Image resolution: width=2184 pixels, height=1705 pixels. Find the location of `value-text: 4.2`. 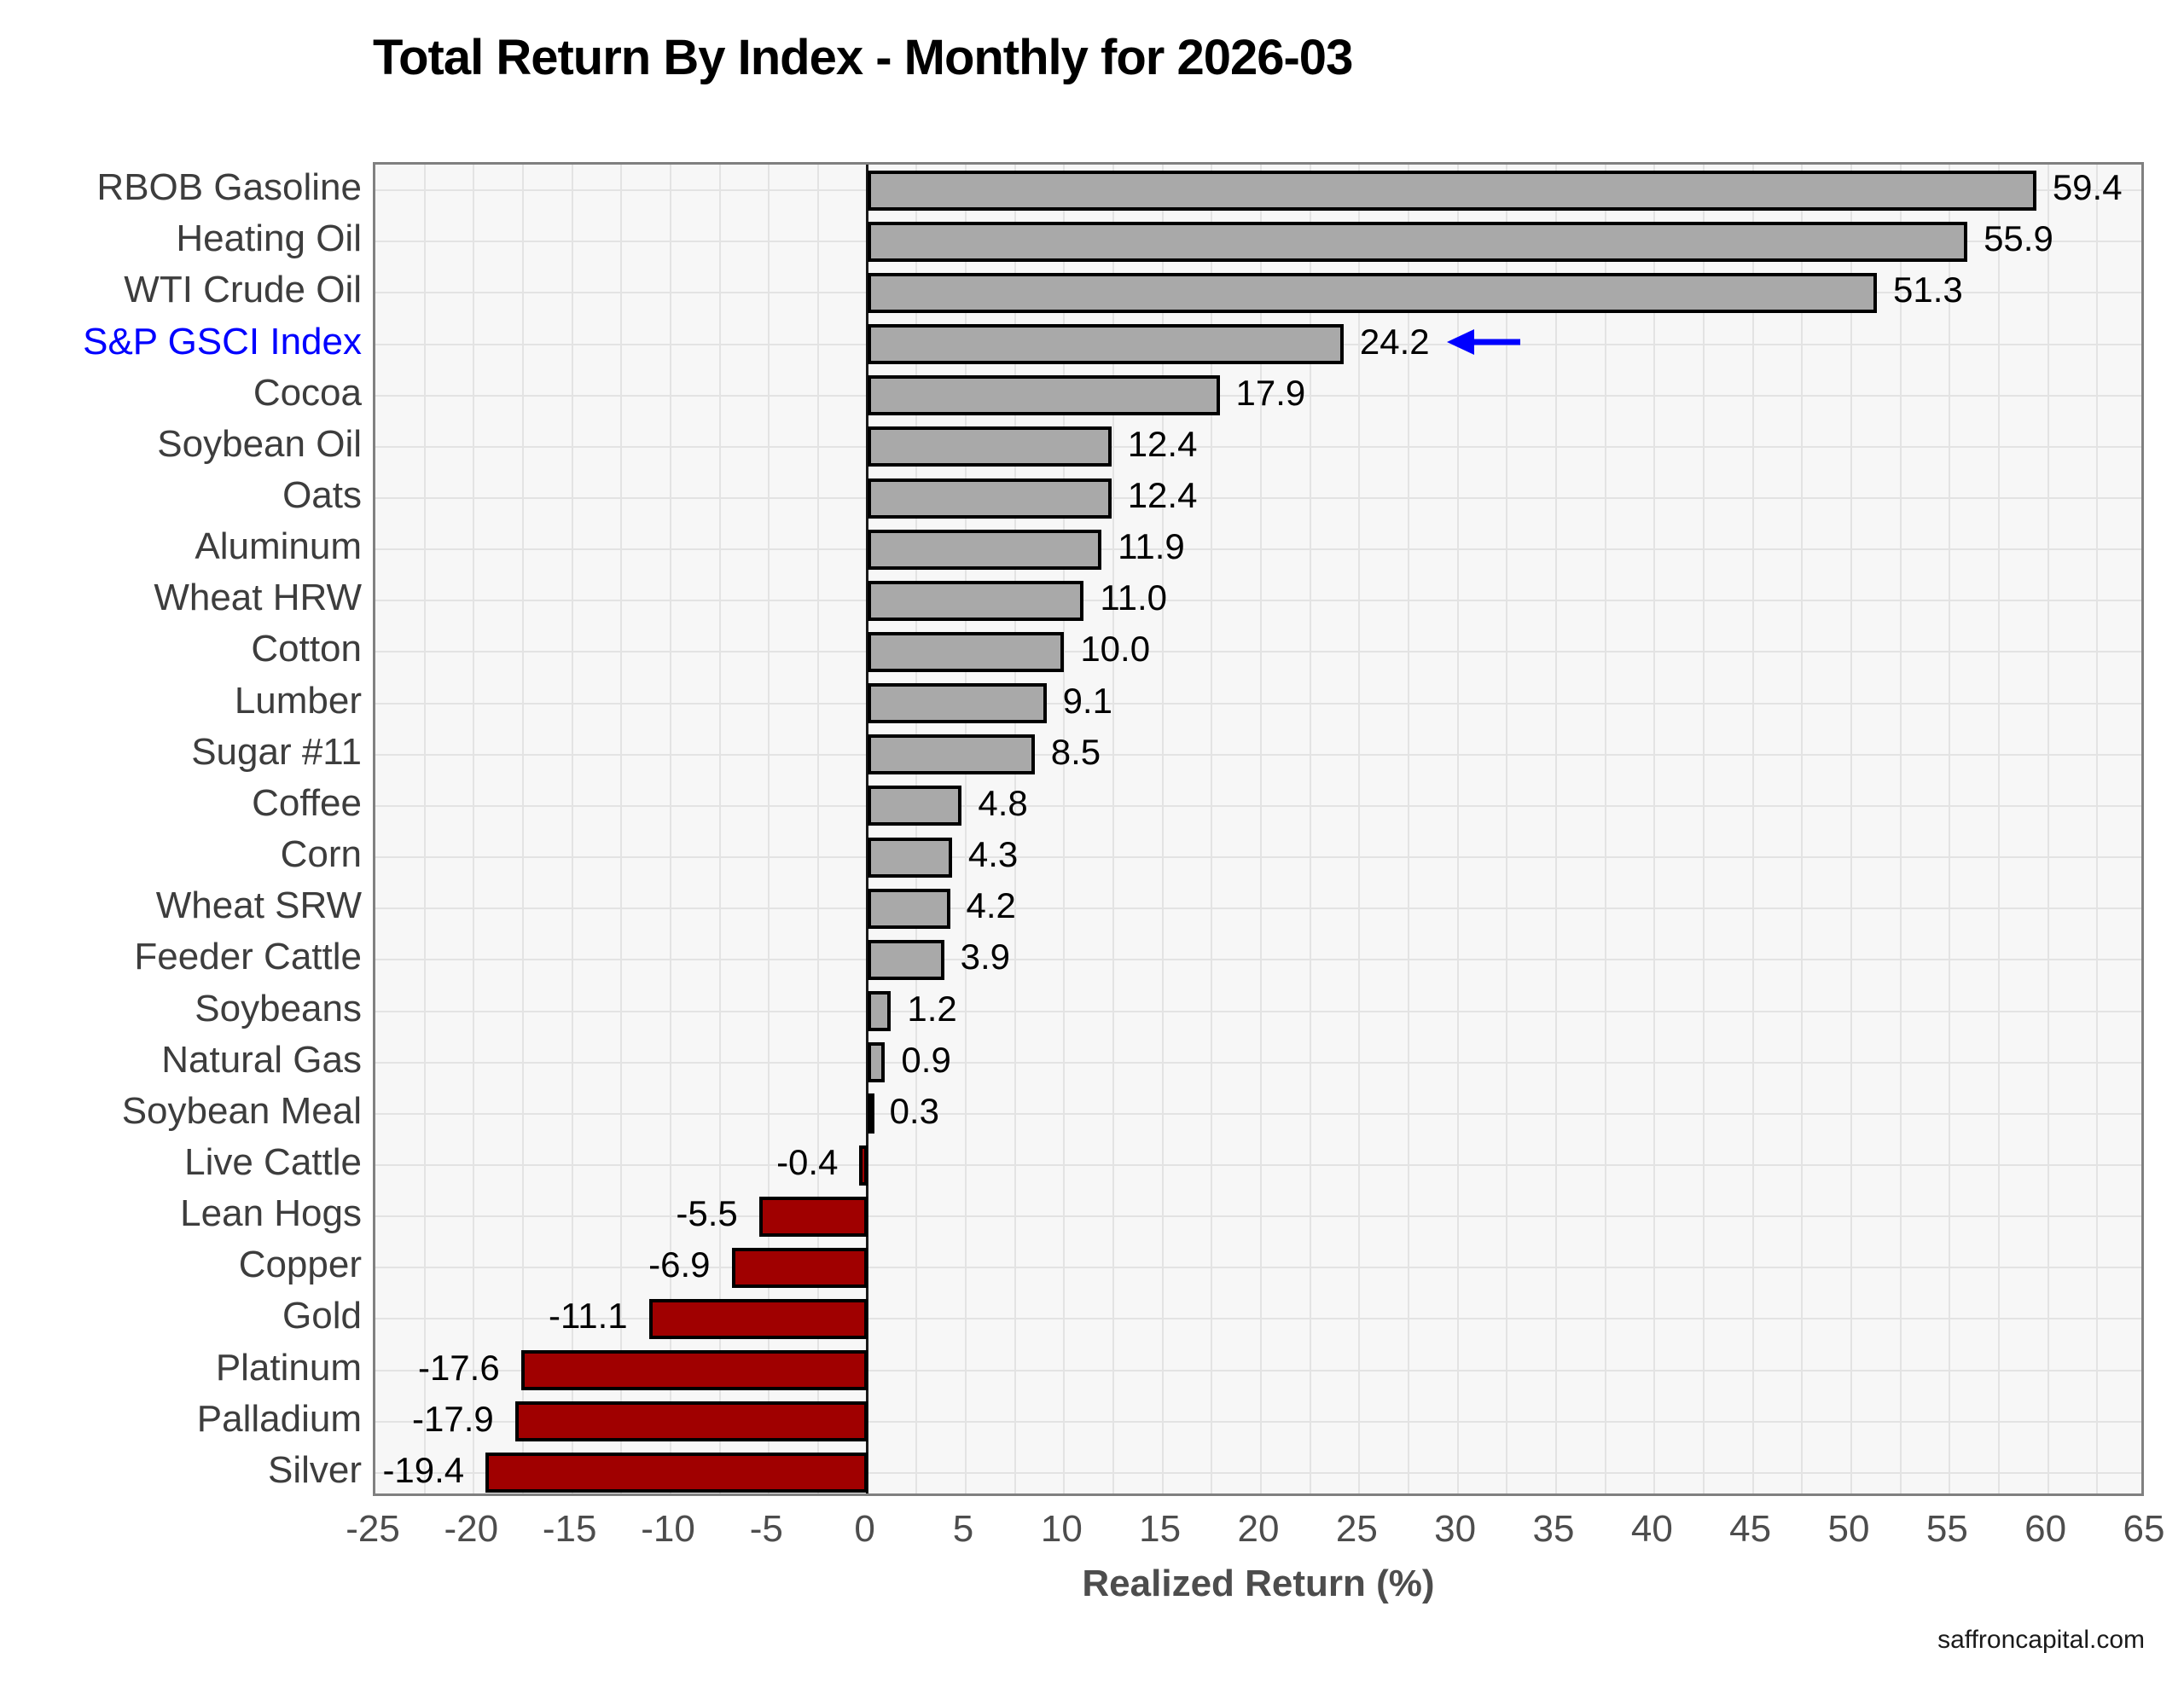

value-text: 4.2 is located at coordinates (991, 905).